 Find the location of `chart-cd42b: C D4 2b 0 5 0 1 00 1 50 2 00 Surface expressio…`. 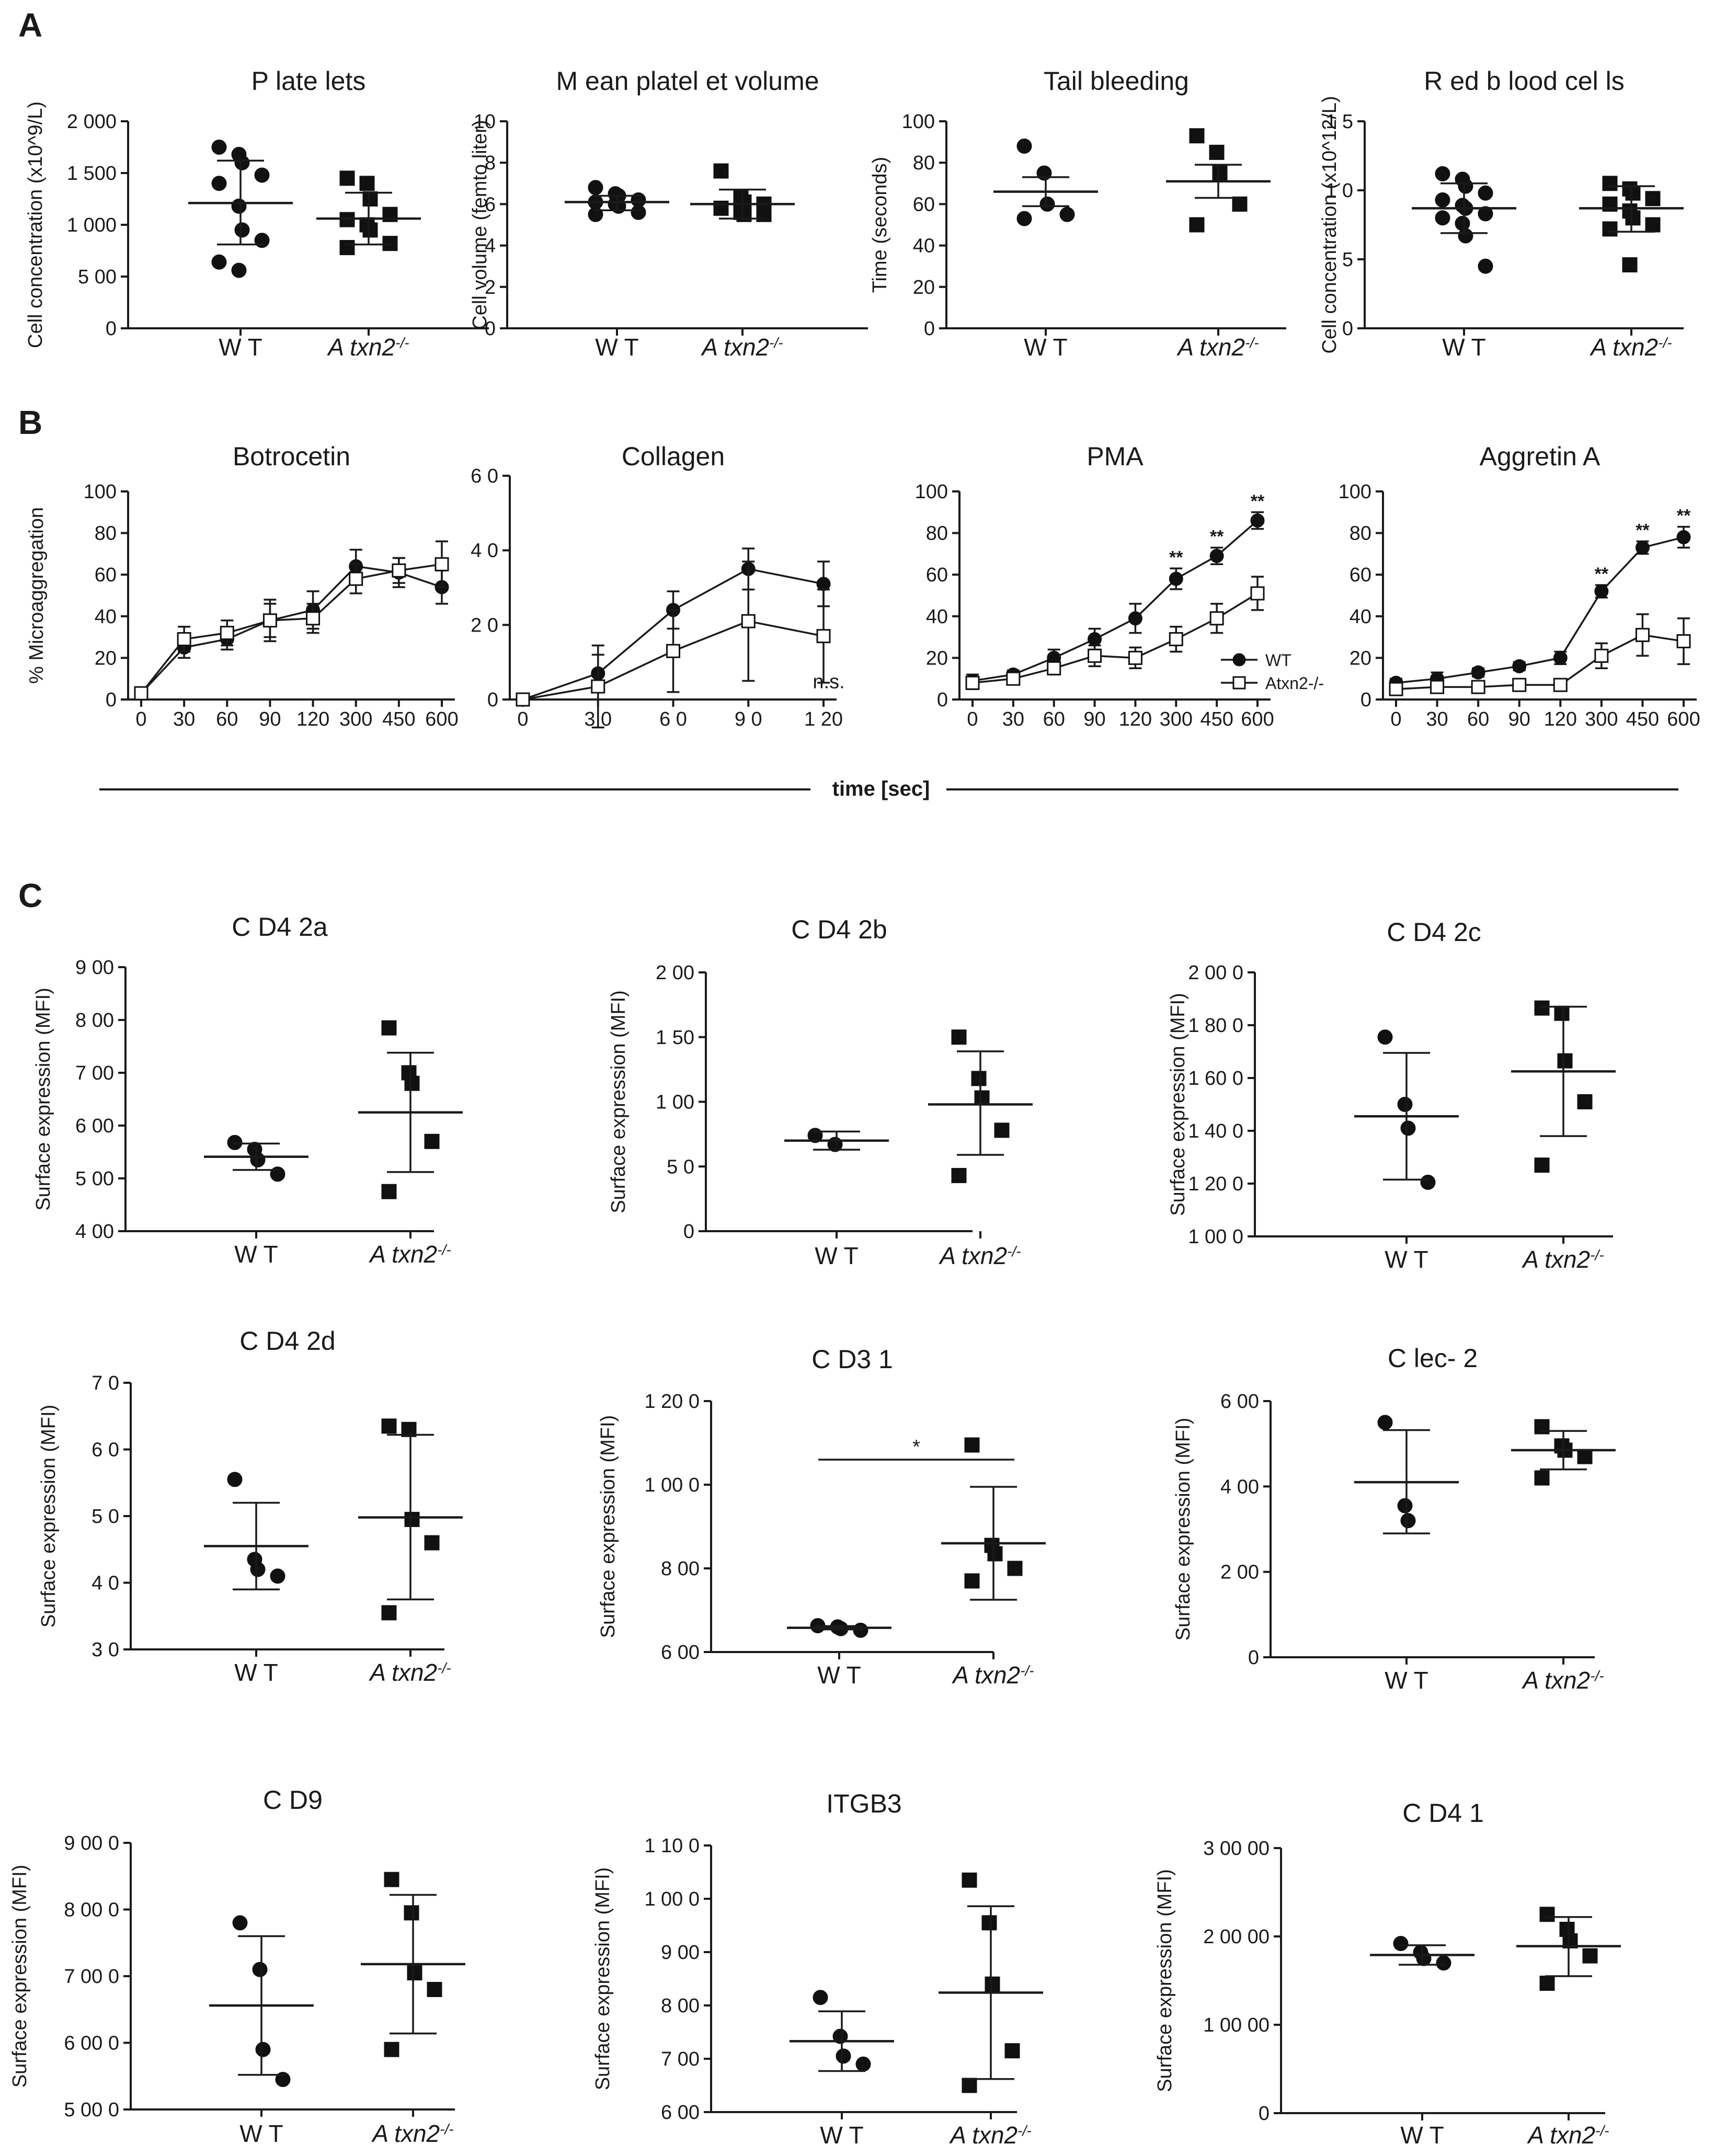

chart-cd42b: C D4 2b 0 5 0 1 00 1 50 2 00 Surface expressio… is located at coordinates (820, 1092).